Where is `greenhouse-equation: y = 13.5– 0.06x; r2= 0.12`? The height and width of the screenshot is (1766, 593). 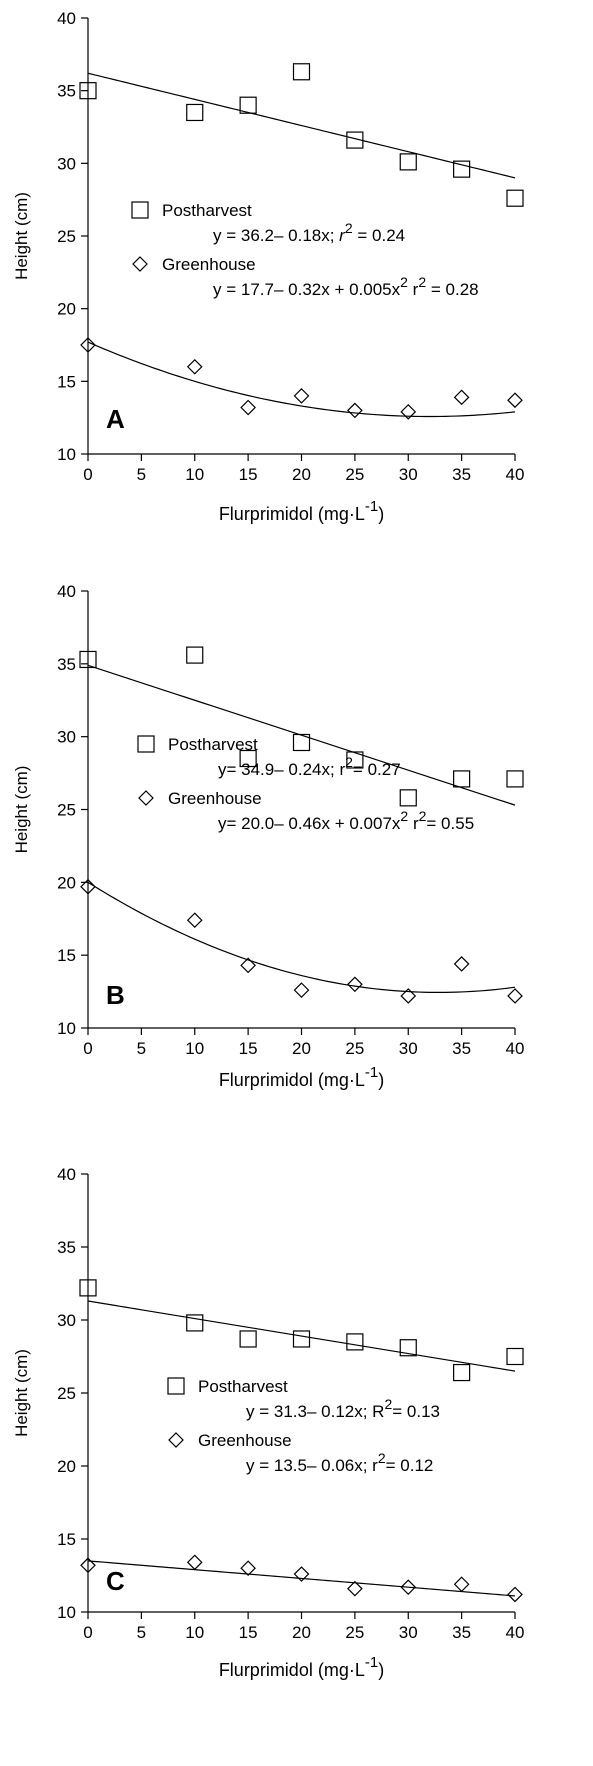 greenhouse-equation: y = 13.5– 0.06x; r2= 0.12 is located at coordinates (339, 1462).